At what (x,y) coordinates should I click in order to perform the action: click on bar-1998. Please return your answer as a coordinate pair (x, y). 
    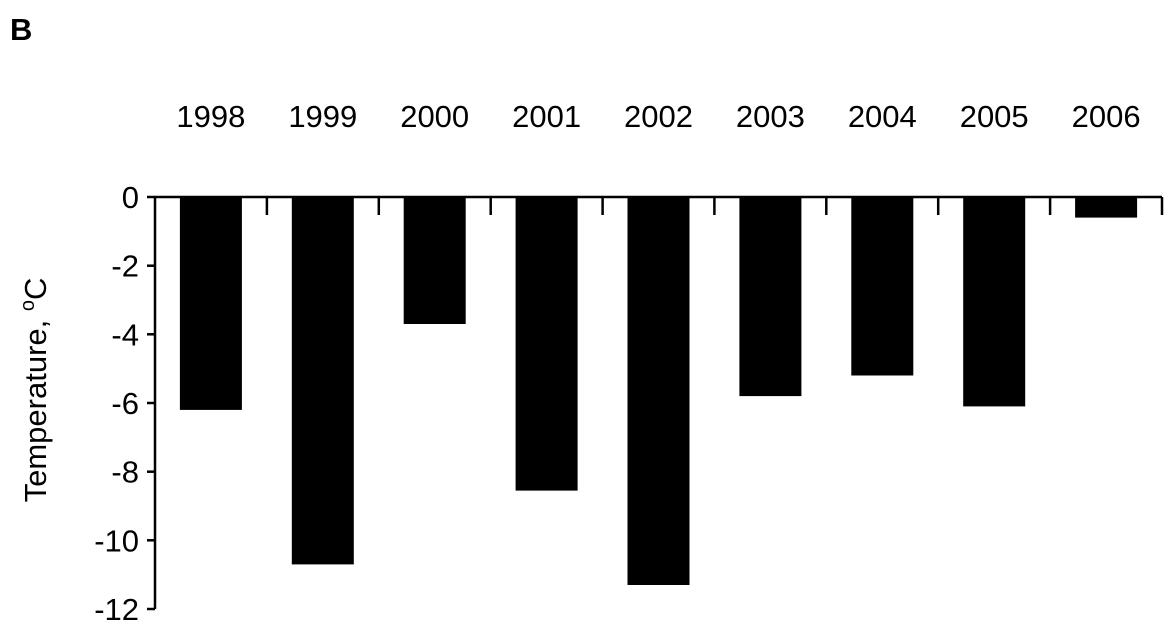
    Looking at the image, I should click on (210, 303).